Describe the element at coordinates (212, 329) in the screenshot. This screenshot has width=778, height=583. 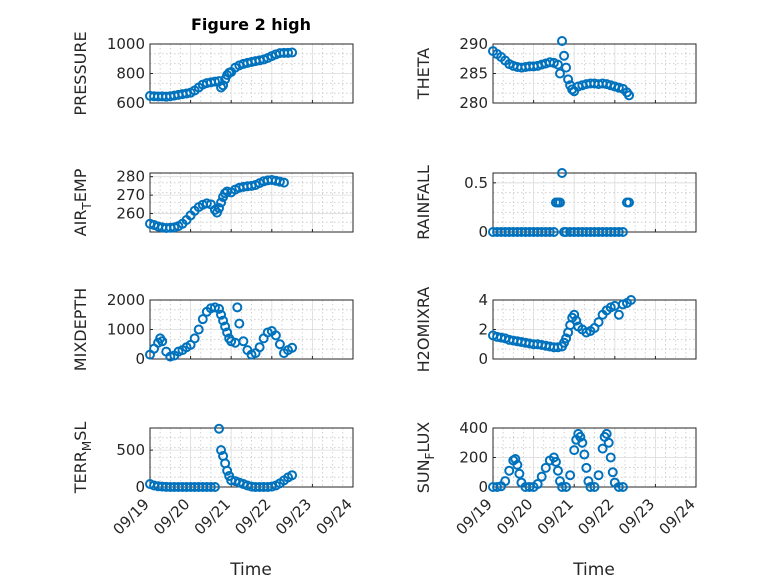
I see `subplot-mixdepth: 0 1000 2000 MIXDEPTH` at that location.